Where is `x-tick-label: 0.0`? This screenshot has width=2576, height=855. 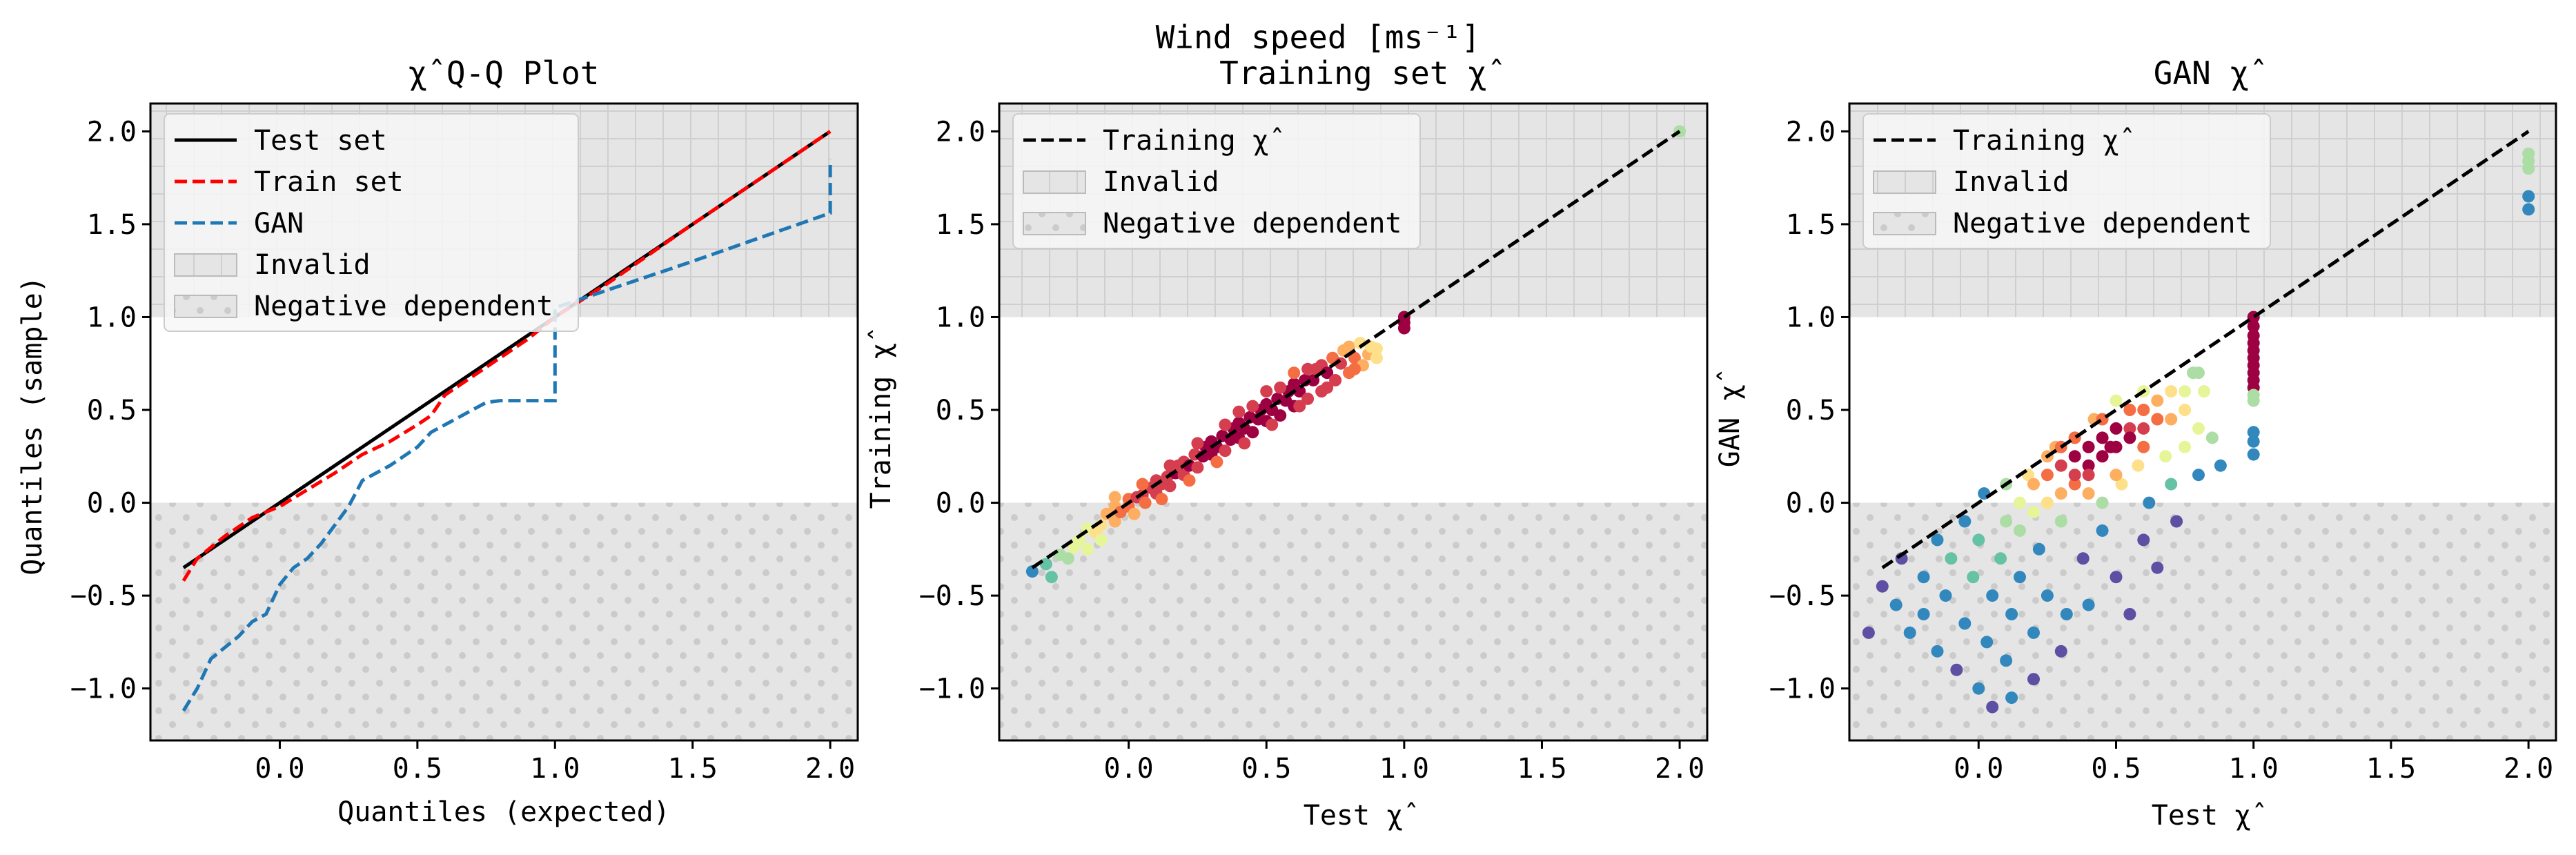
x-tick-label: 0.0 is located at coordinates (279, 769).